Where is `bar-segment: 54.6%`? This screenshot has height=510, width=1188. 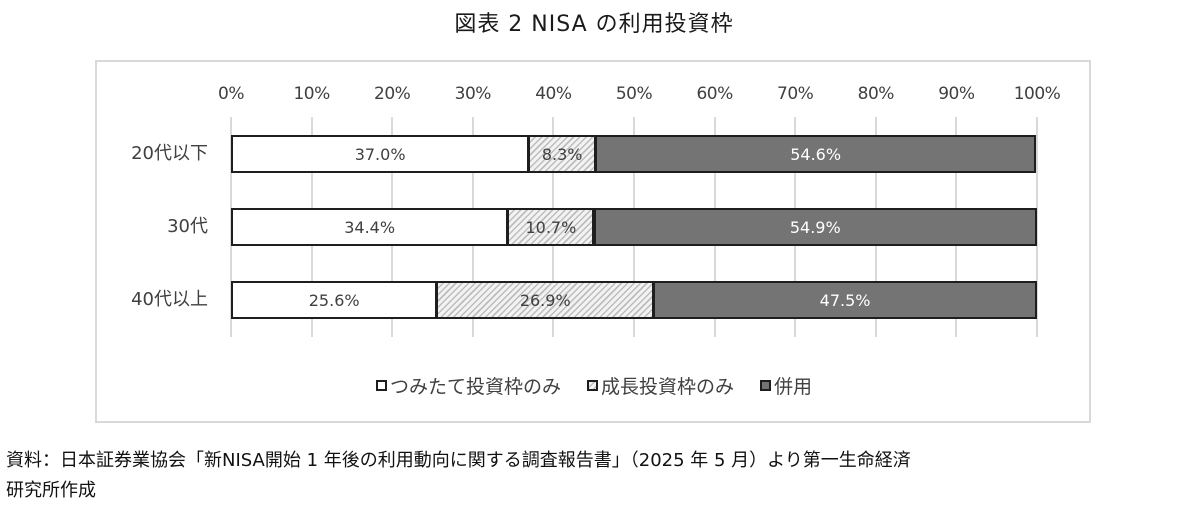 bar-segment: 54.6% is located at coordinates (816, 154).